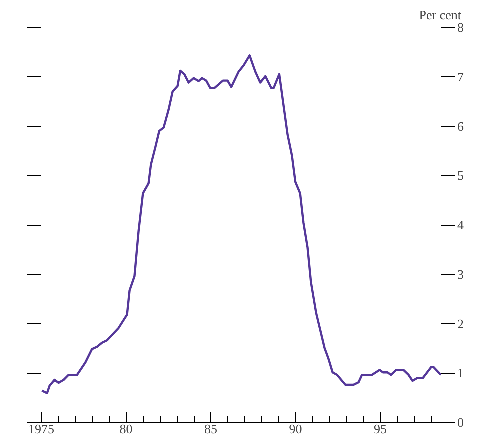  What do you see at coordinates (126, 429) in the screenshot?
I see `x-tick-label: 80` at bounding box center [126, 429].